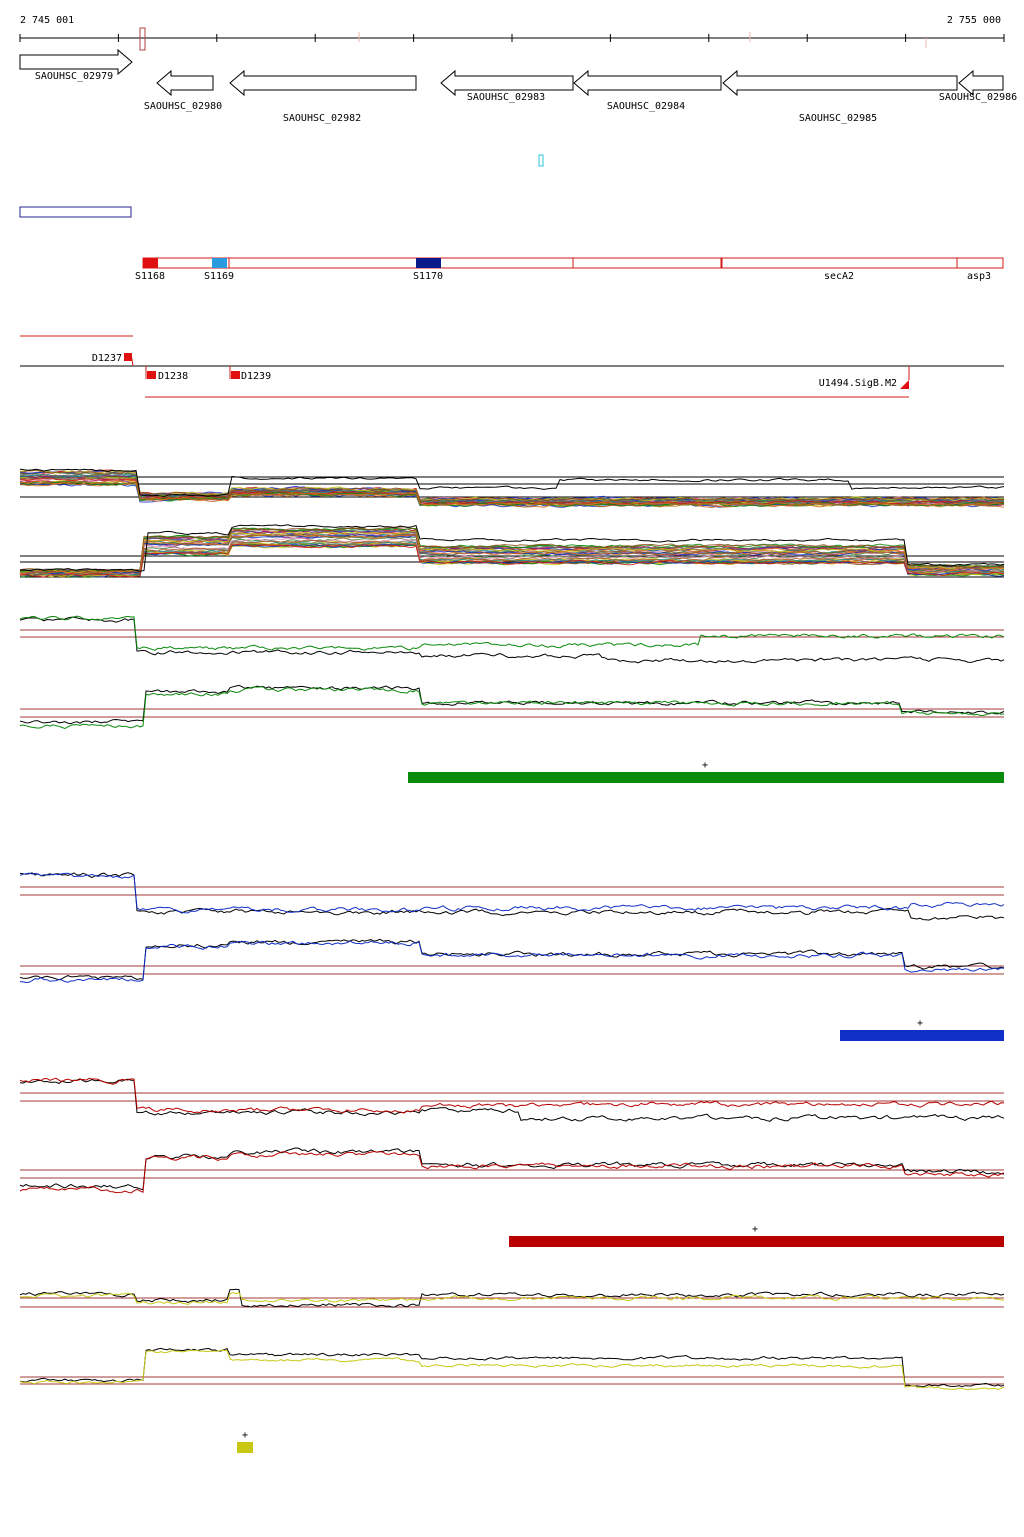 The width and height of the screenshot is (1024, 1537). I want to click on transcript-label: D1239, so click(256, 376).